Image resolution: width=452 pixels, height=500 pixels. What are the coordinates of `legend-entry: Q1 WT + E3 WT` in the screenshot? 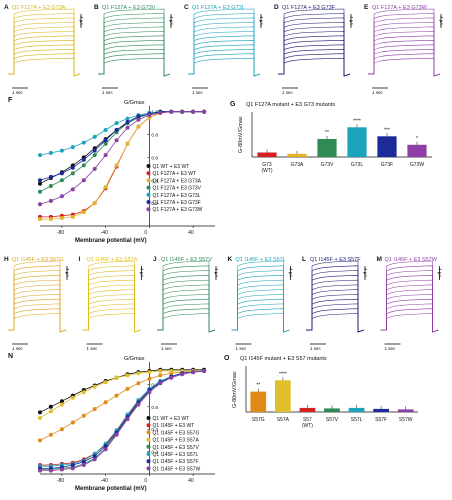 It's located at (171, 419).